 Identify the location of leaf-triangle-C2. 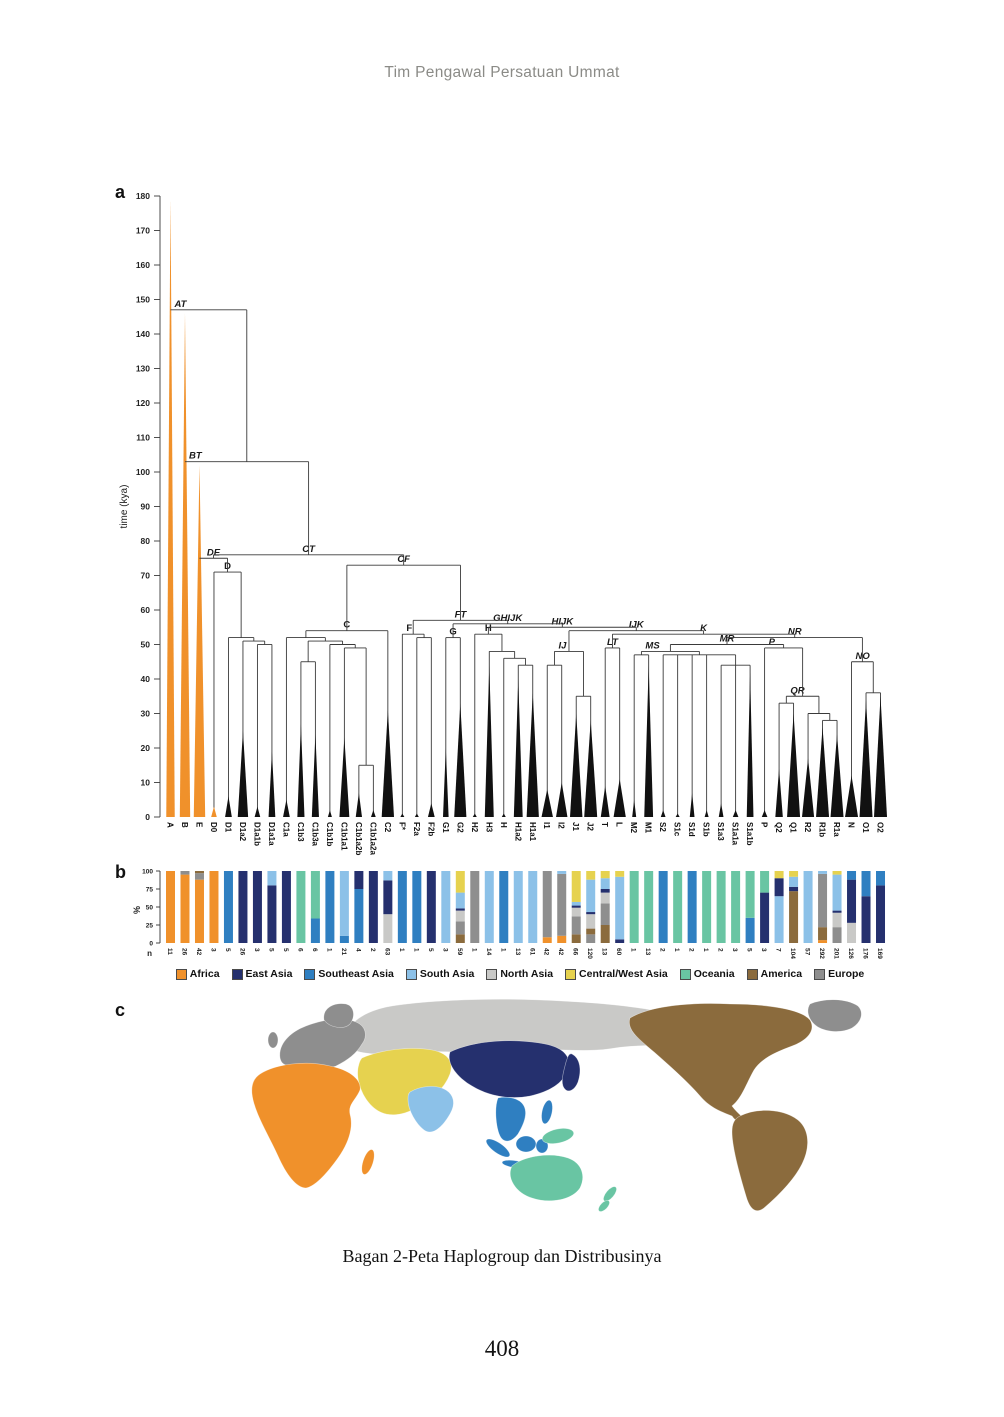
(388, 763).